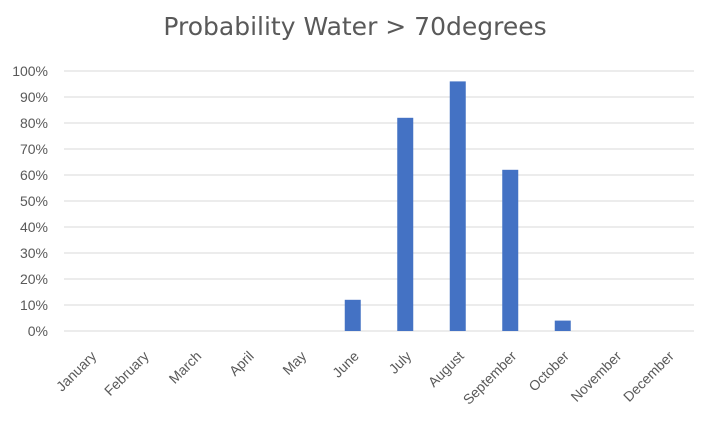 This screenshot has width=702, height=424. Describe the element at coordinates (548, 371) in the screenshot. I see `x-tick-label: October` at that location.